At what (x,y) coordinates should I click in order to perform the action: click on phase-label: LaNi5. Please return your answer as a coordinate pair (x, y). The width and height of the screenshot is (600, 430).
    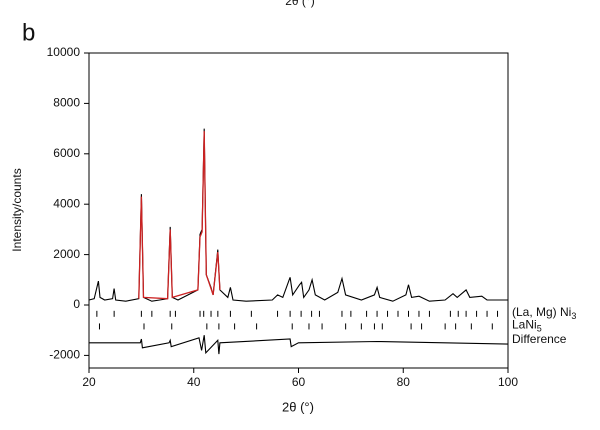
    Looking at the image, I should click on (527, 326).